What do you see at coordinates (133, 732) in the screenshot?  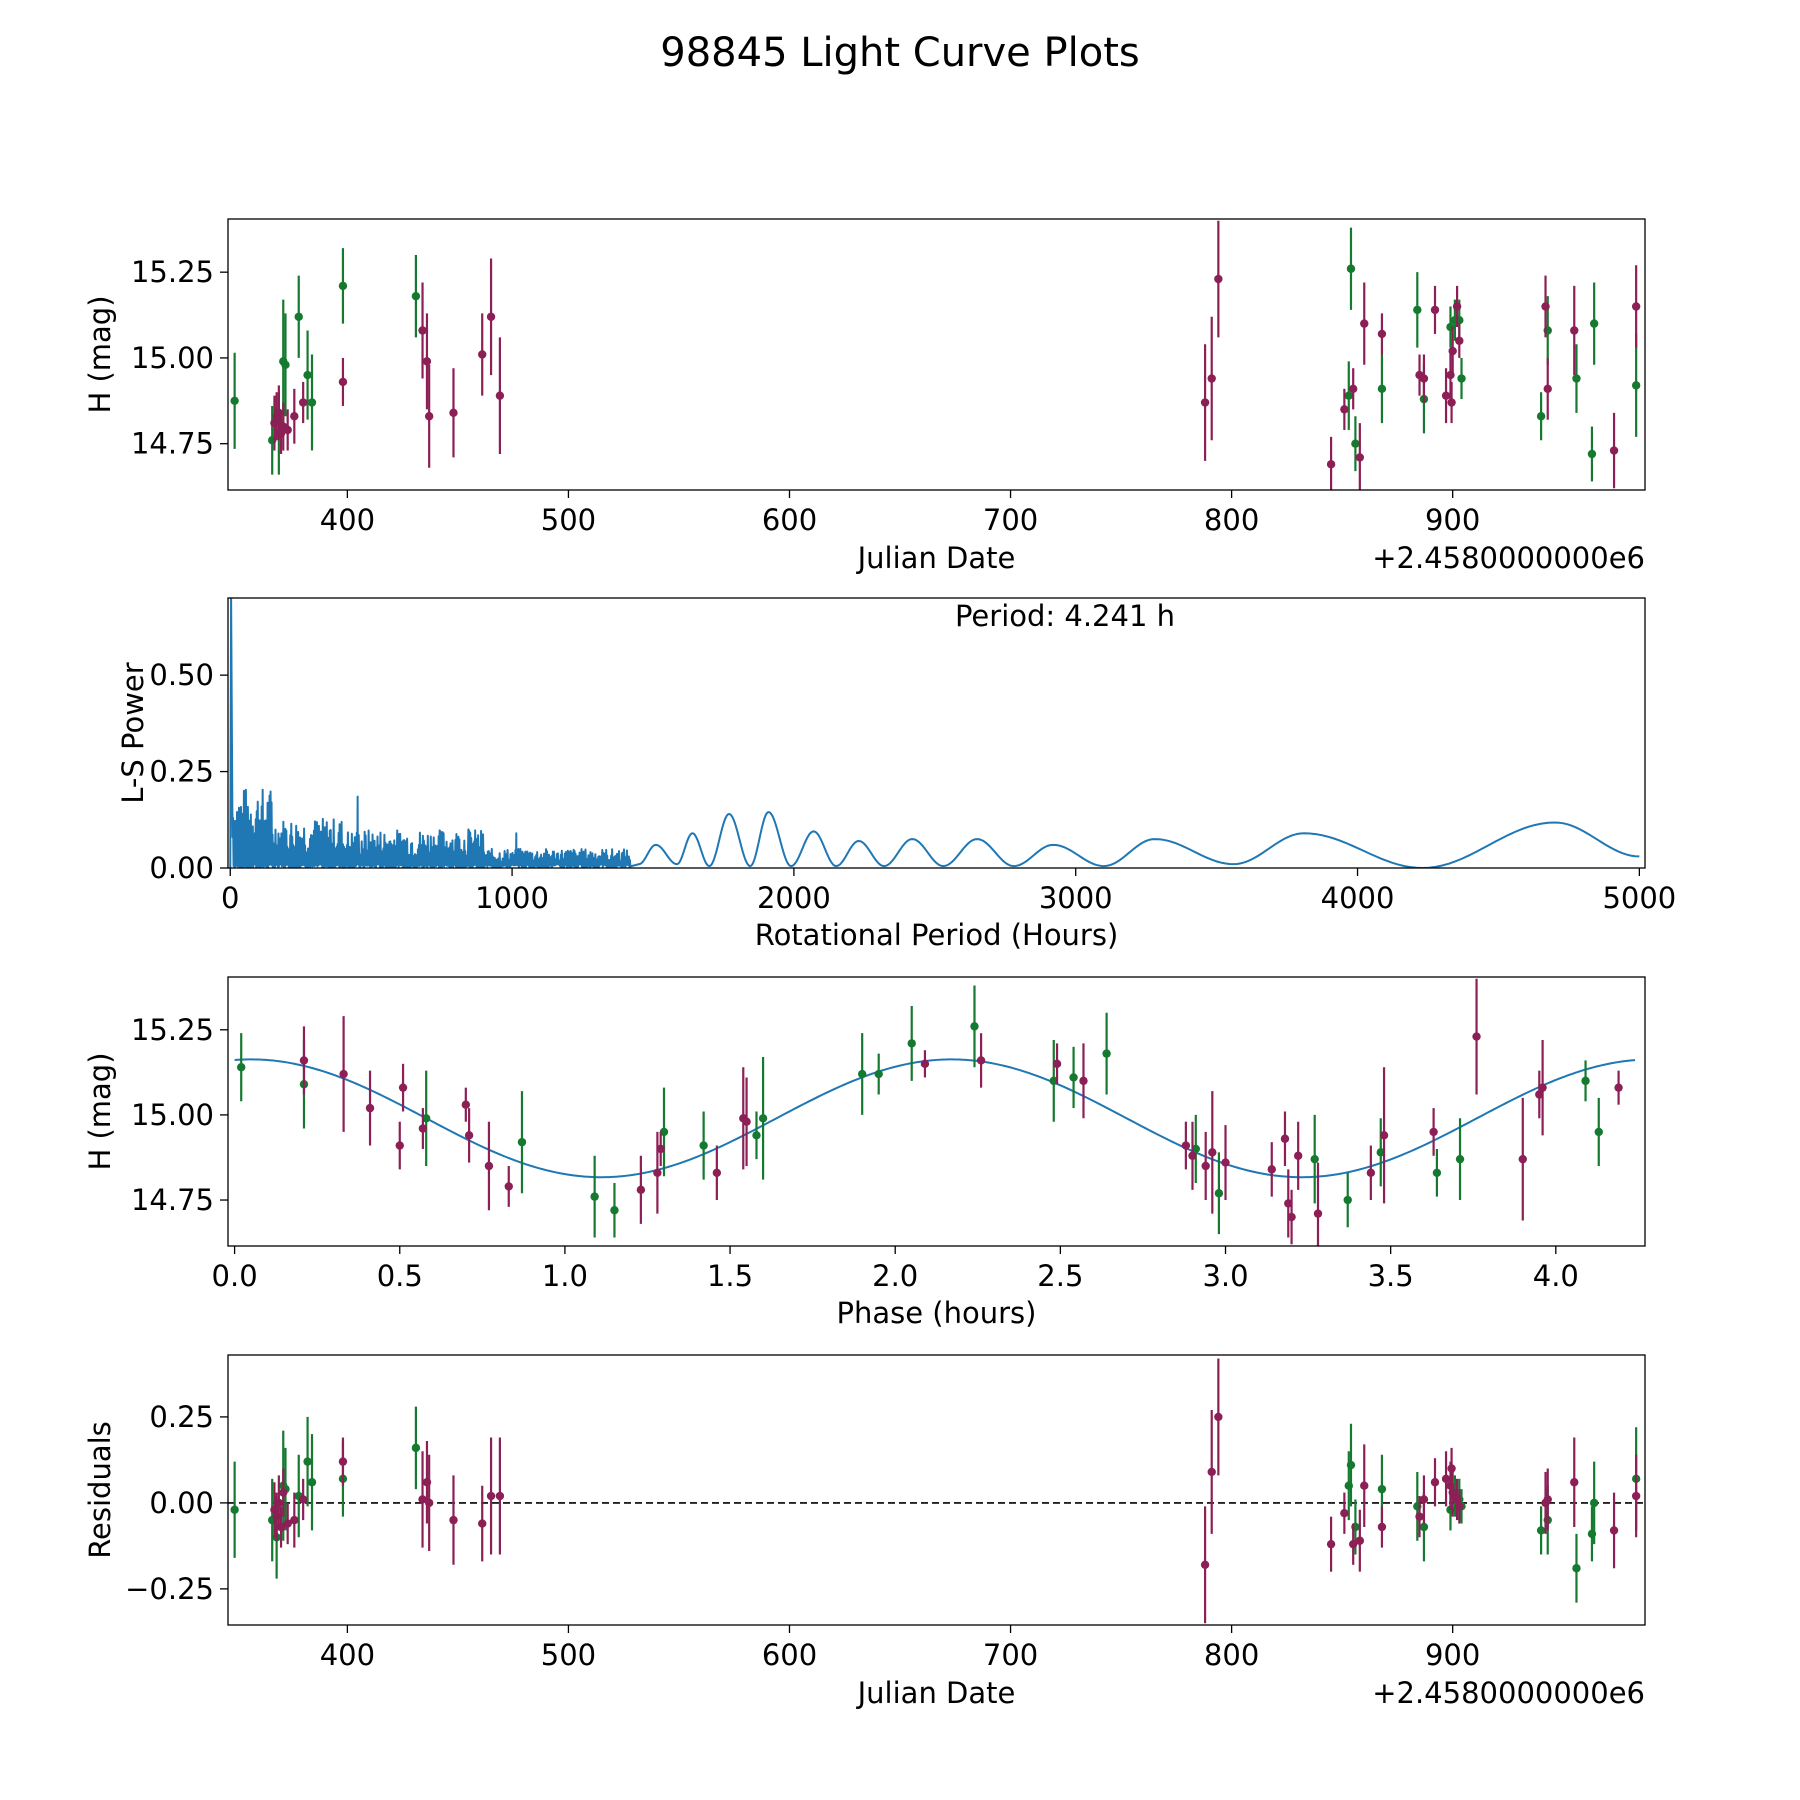 I see `y-axis-label: L-S Power` at bounding box center [133, 732].